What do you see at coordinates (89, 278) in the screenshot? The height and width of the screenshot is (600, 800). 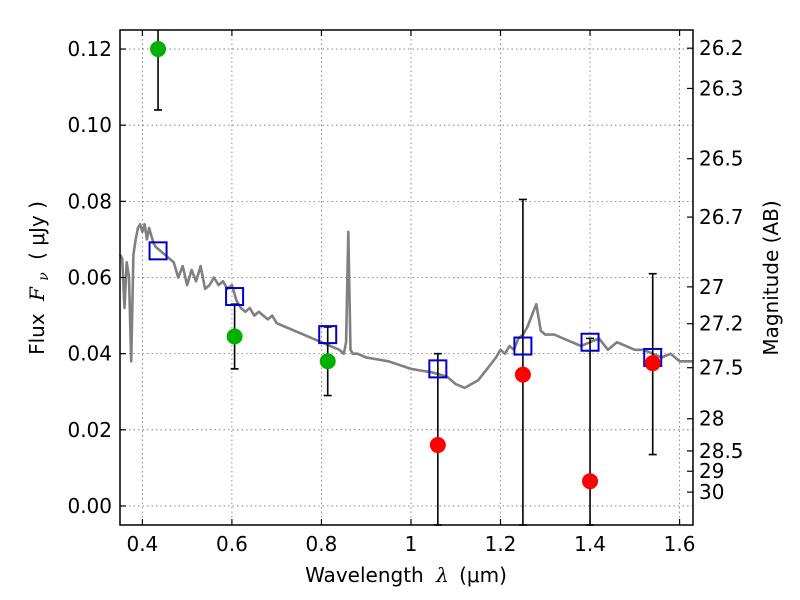 I see `y-tick-label: 0.06` at bounding box center [89, 278].